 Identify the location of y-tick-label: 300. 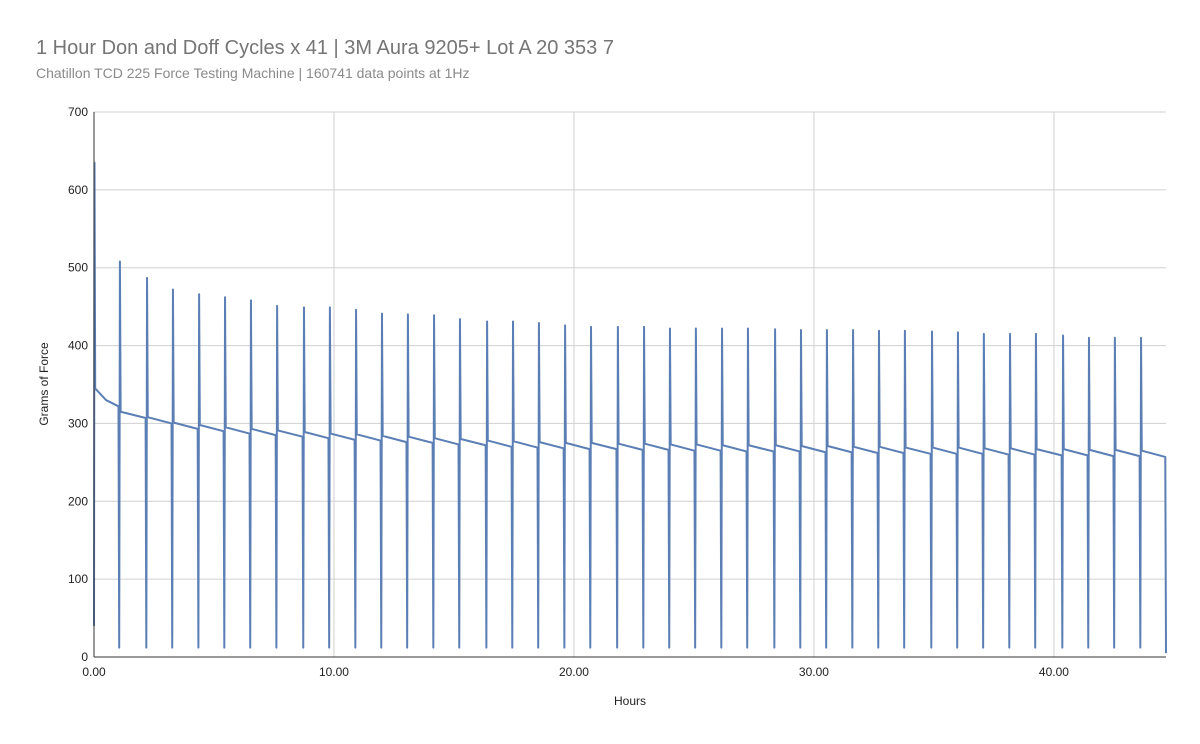
(78, 423).